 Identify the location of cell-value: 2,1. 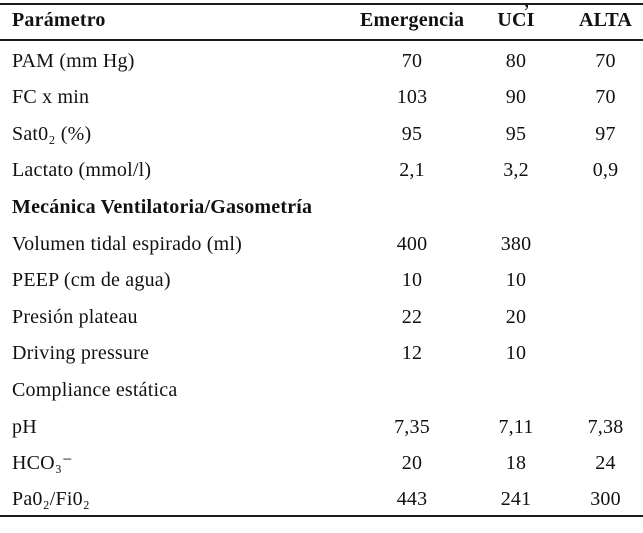
(412, 170).